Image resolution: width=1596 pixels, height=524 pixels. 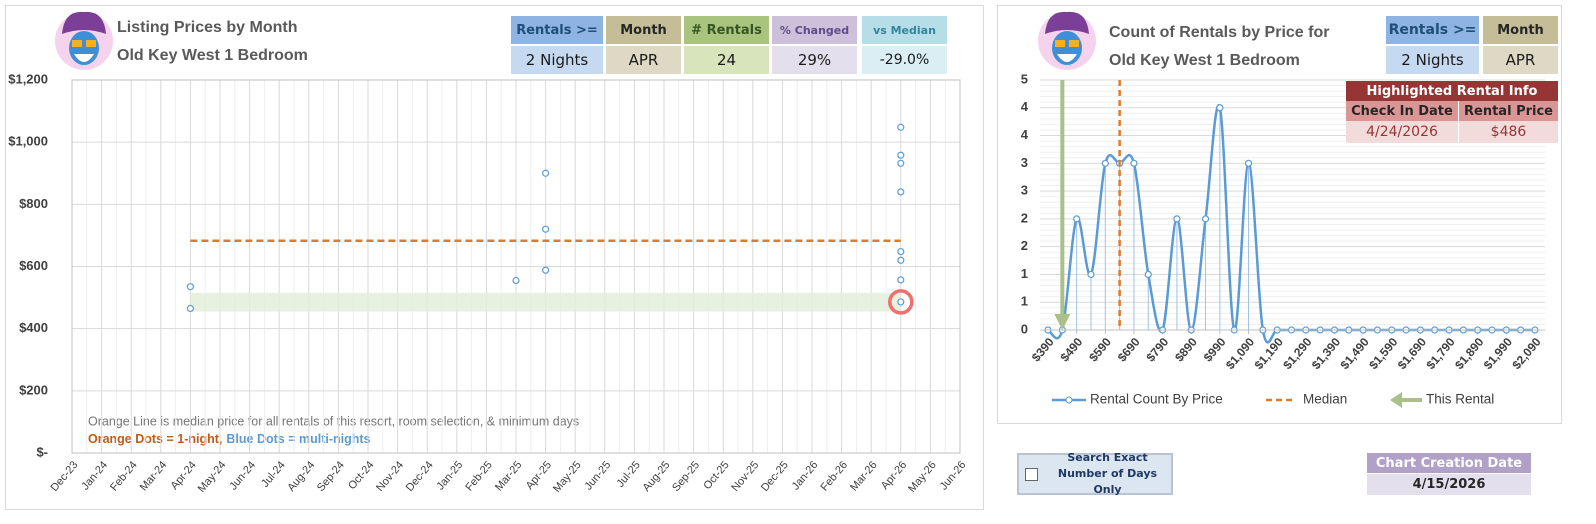 What do you see at coordinates (726, 30) in the screenshot?
I see `summary-header: # Rentals` at bounding box center [726, 30].